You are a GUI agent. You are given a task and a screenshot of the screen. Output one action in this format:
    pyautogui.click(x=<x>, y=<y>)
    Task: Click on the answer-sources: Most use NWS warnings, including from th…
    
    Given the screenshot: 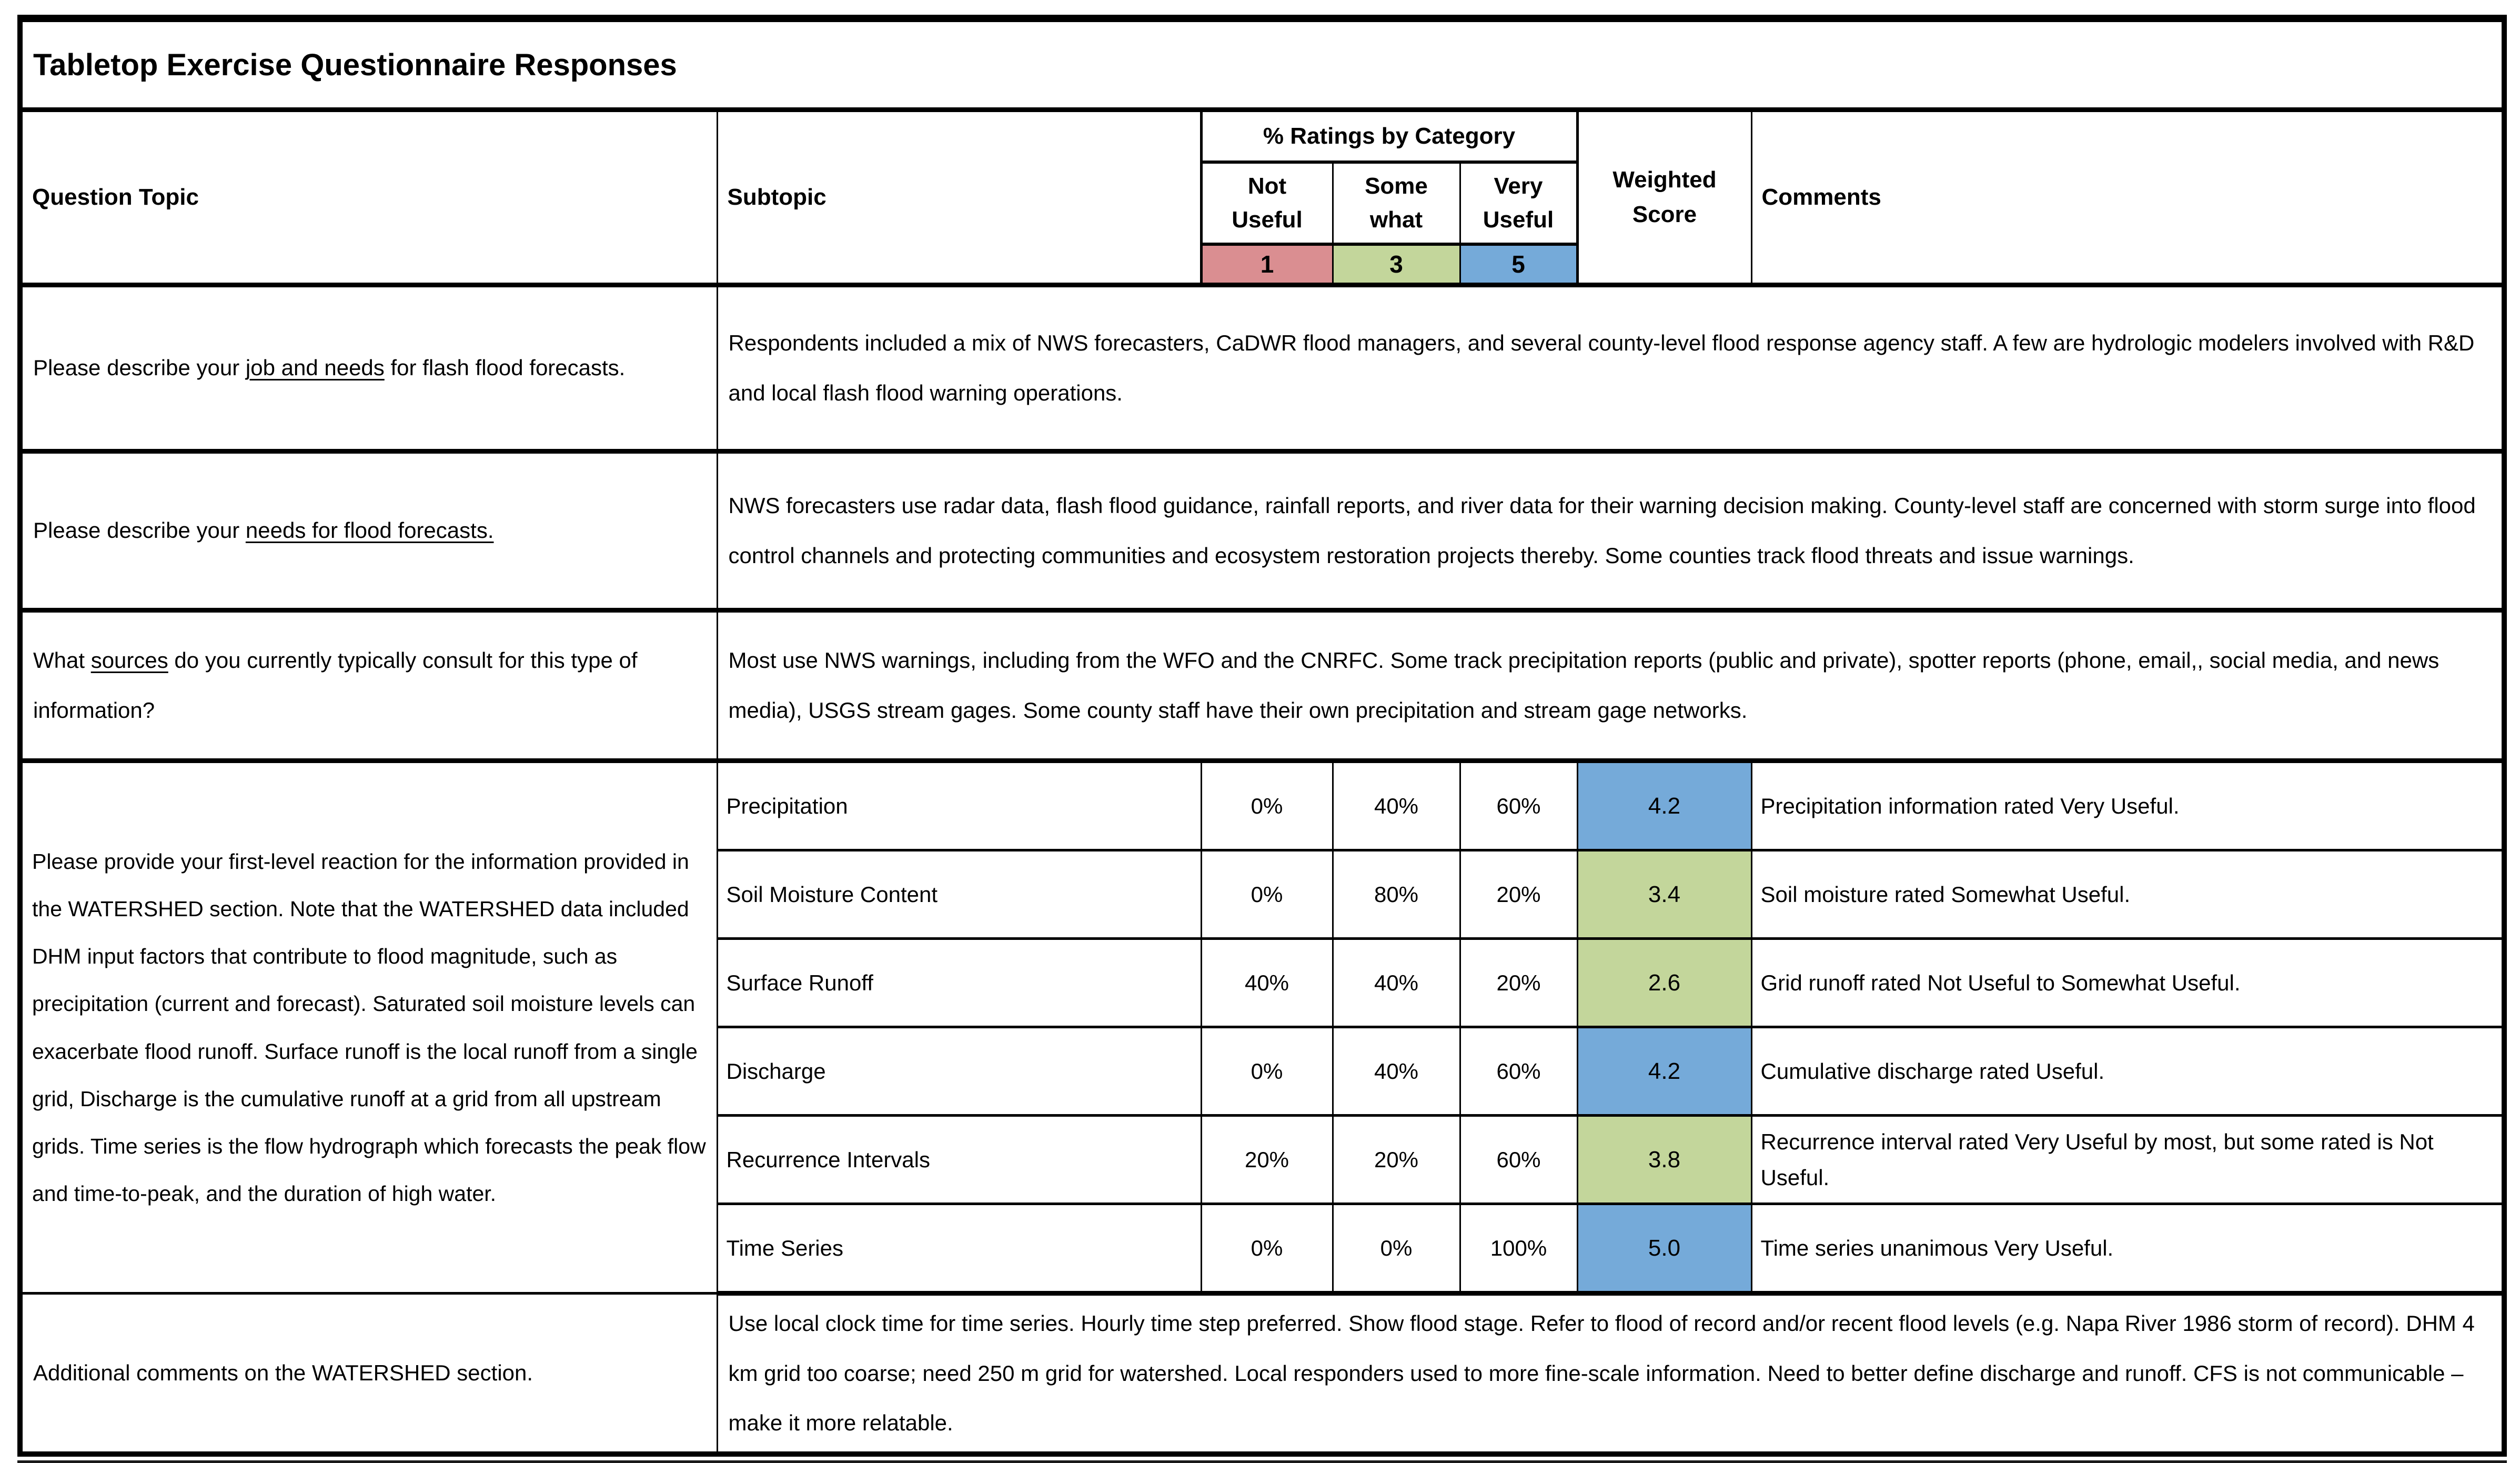 What is the action you would take?
    pyautogui.click(x=1610, y=686)
    